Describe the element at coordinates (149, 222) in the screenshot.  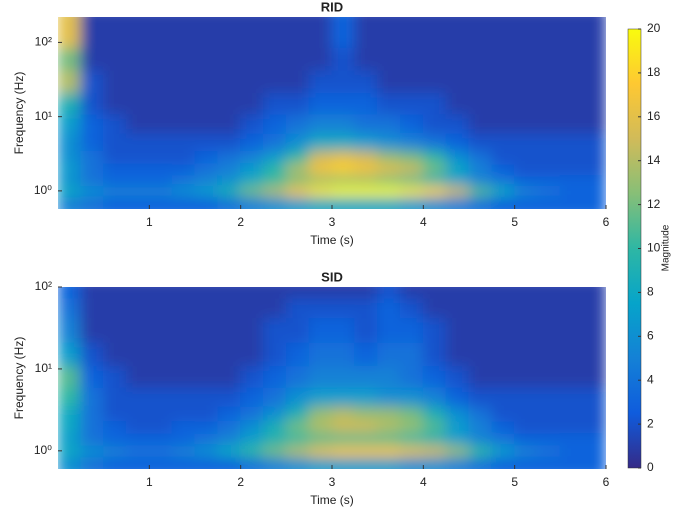
I see `x-tick-label: 1` at that location.